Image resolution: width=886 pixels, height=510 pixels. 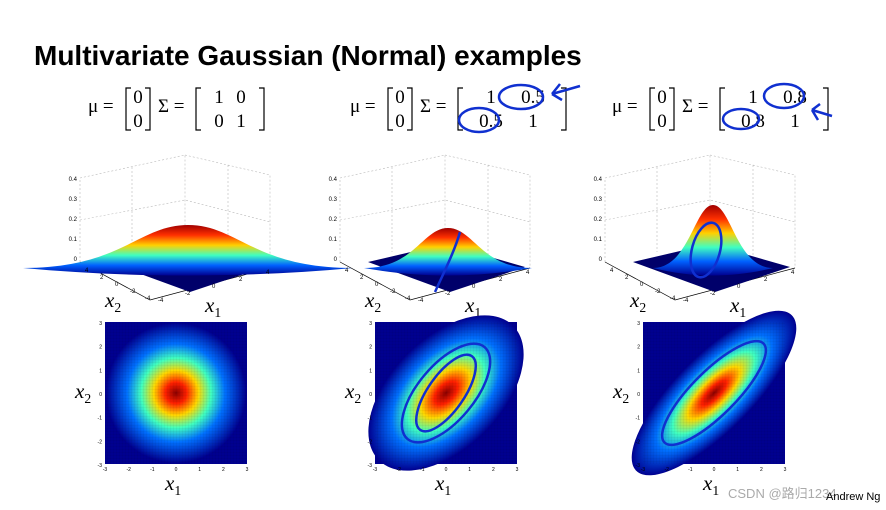 What do you see at coordinates (188, 250) in the screenshot?
I see `surface-peak` at bounding box center [188, 250].